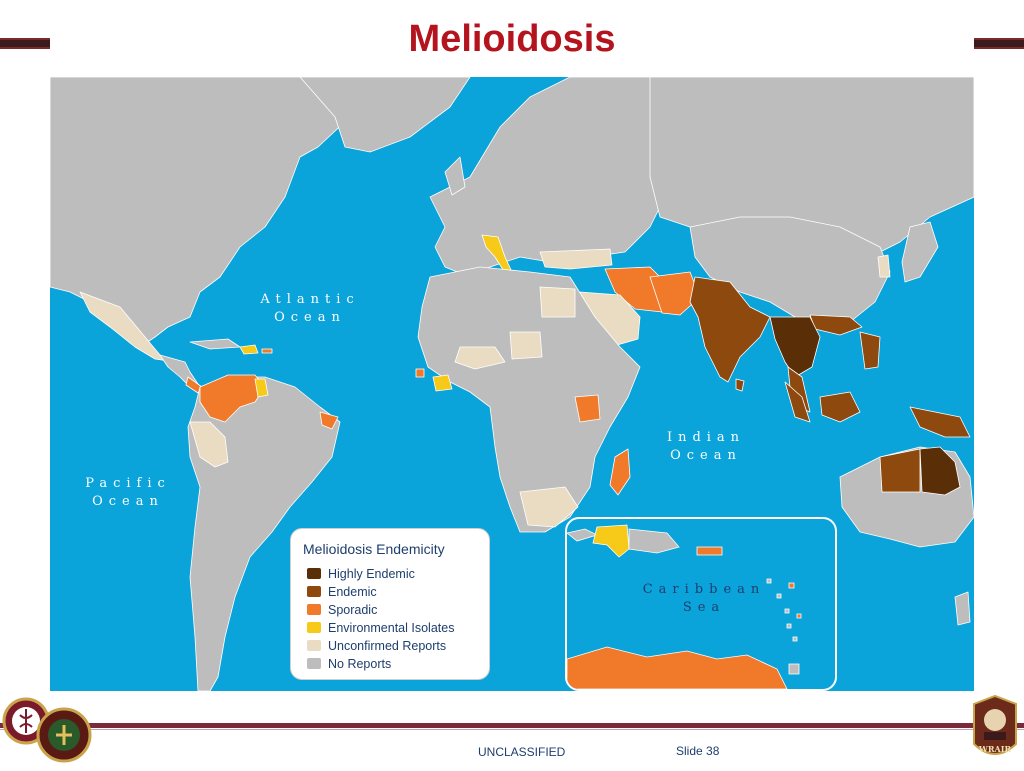  I want to click on slide-number: Slide 38, so click(698, 751).